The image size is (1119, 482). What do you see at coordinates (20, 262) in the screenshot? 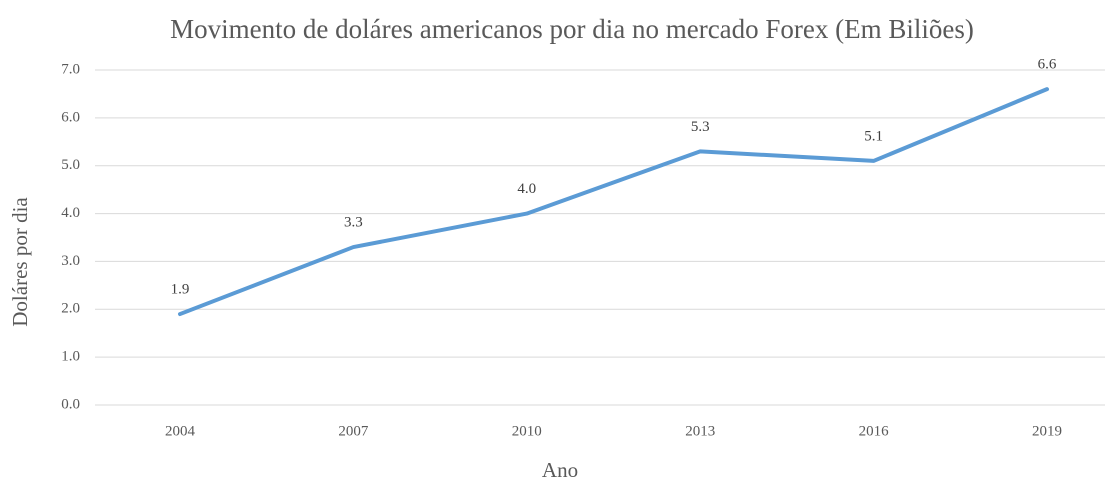
I see `y-axis-title: Doláres por dia` at bounding box center [20, 262].